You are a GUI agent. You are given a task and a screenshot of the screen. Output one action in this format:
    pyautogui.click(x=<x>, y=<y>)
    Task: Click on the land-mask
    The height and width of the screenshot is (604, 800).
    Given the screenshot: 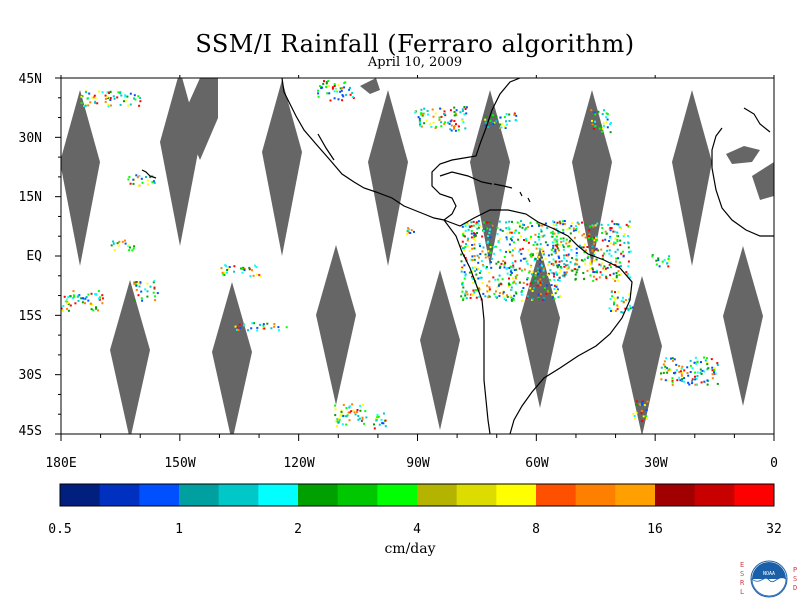 What is the action you would take?
    pyautogui.click(x=743, y=155)
    